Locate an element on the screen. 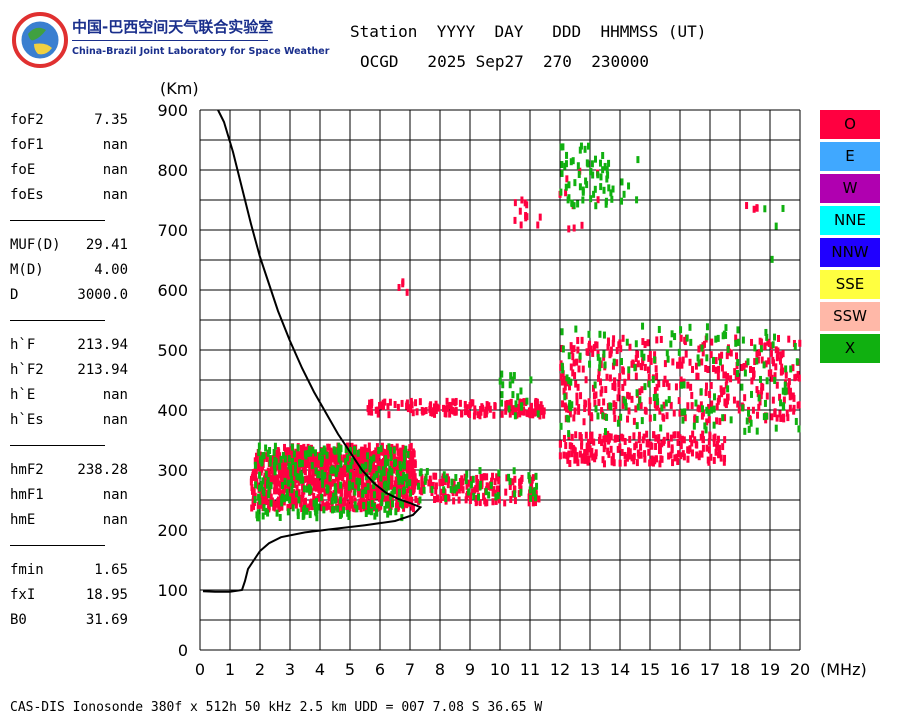 Image resolution: width=900 pixels, height=720 pixels. y-tick-label: 600 is located at coordinates (172, 290).